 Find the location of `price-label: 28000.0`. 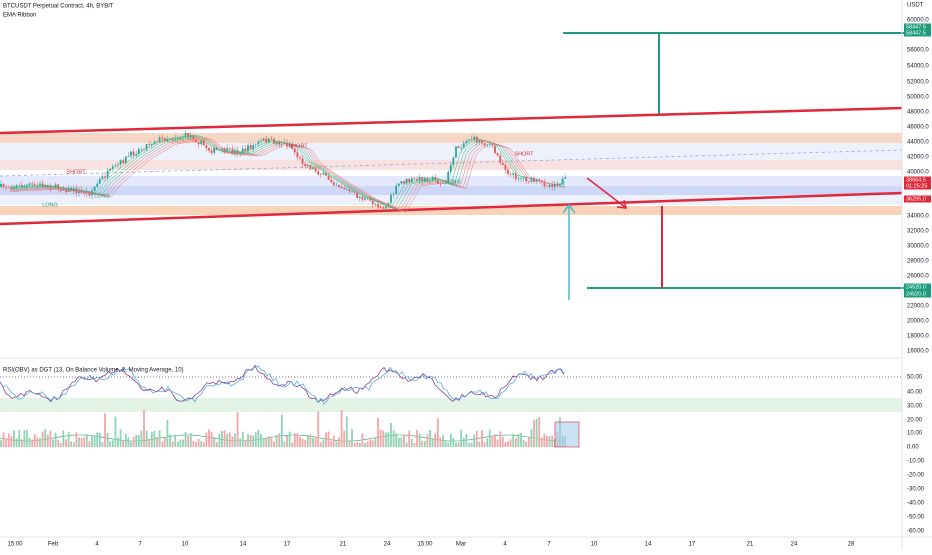

price-label: 28000.0 is located at coordinates (918, 262).